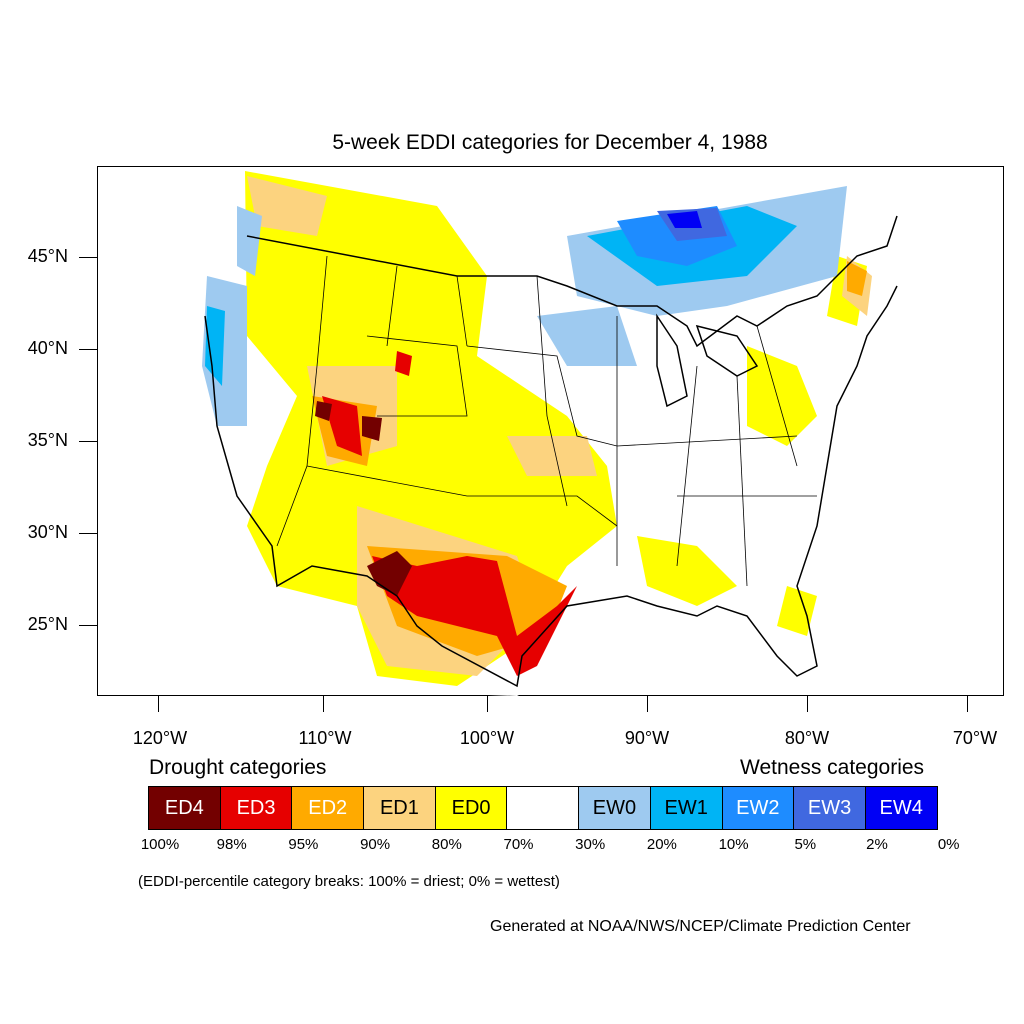  Describe the element at coordinates (758, 808) in the screenshot. I see `legend-box-ew2: EW2` at that location.